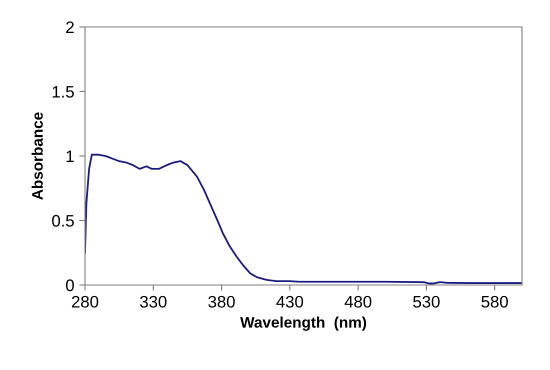 The image size is (550, 370). What do you see at coordinates (37, 156) in the screenshot?
I see `y-axis-title: Absorbance` at bounding box center [37, 156].